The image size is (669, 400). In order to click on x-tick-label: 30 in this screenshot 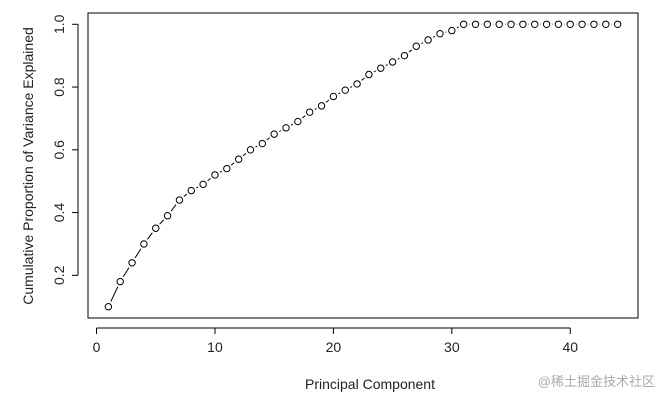, I will do `click(452, 347)`.